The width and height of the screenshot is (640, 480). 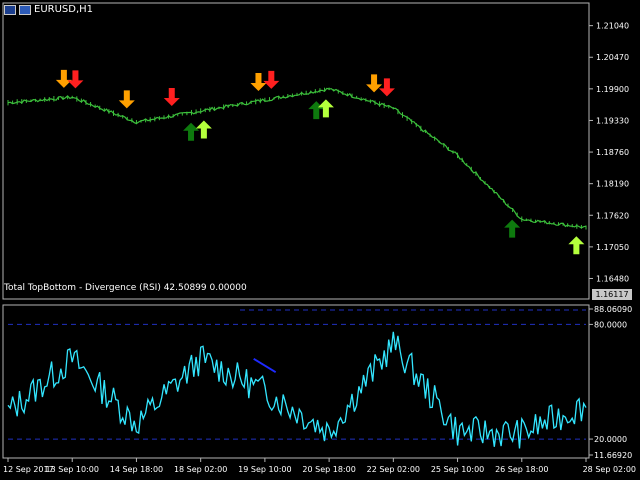 I want to click on divergence-line, so click(x=265, y=365).